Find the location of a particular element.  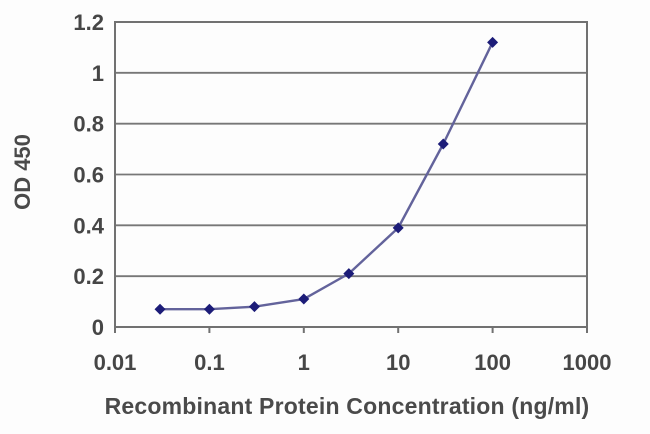

y-tick-label: 1 is located at coordinates (98, 73).